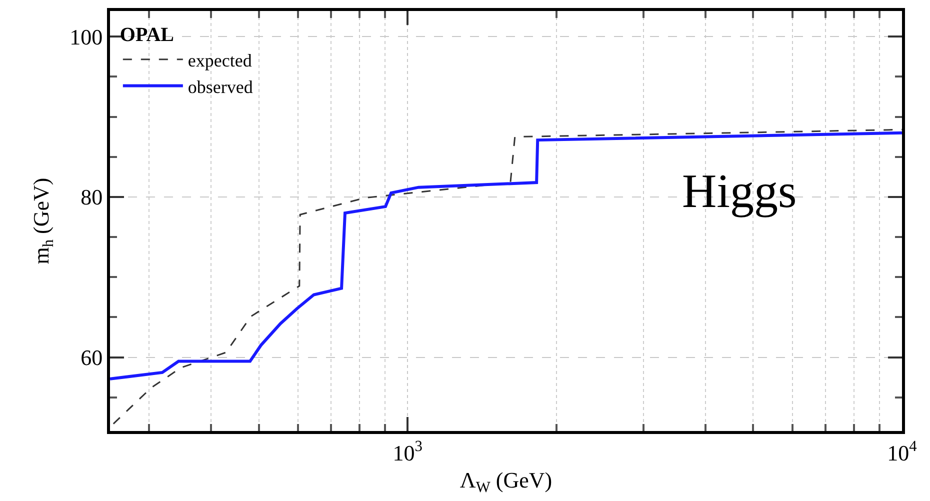 This screenshot has height=501, width=930. I want to click on legend-label: expected, so click(220, 60).